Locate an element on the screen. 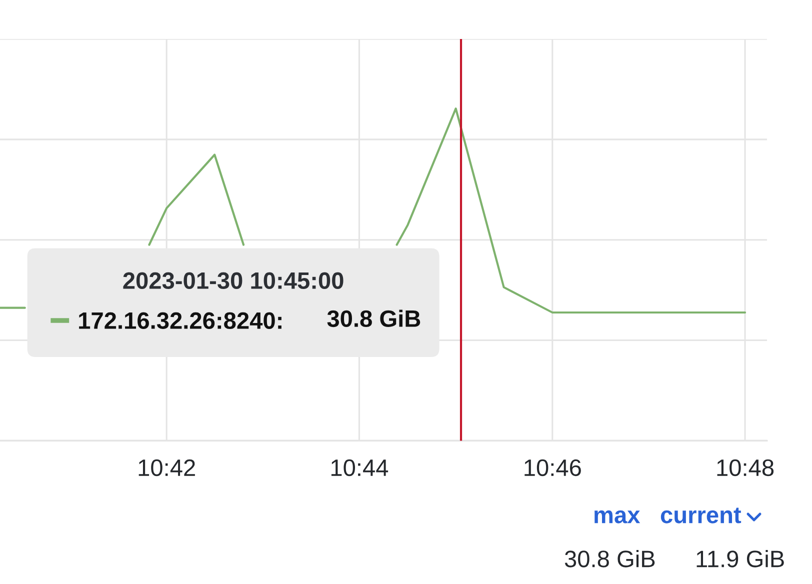  x-tick-label: 10:46 is located at coordinates (552, 467).